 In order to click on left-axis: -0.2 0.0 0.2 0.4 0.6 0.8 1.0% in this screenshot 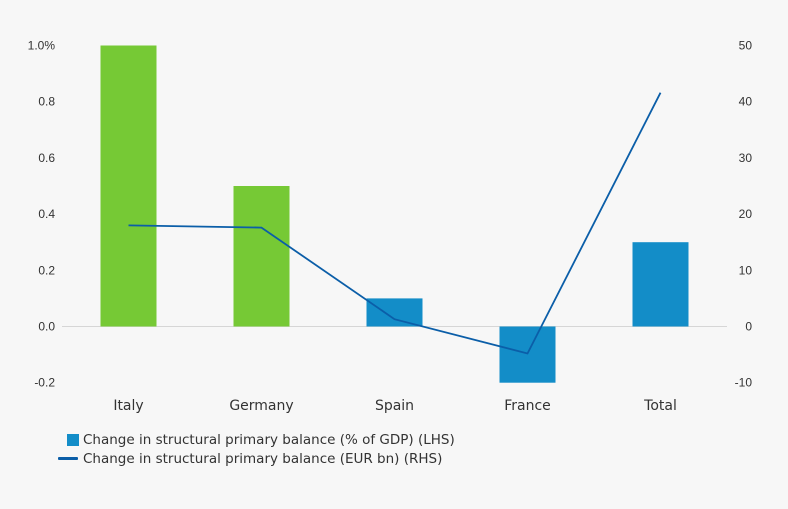, I will do `click(42, 214)`.